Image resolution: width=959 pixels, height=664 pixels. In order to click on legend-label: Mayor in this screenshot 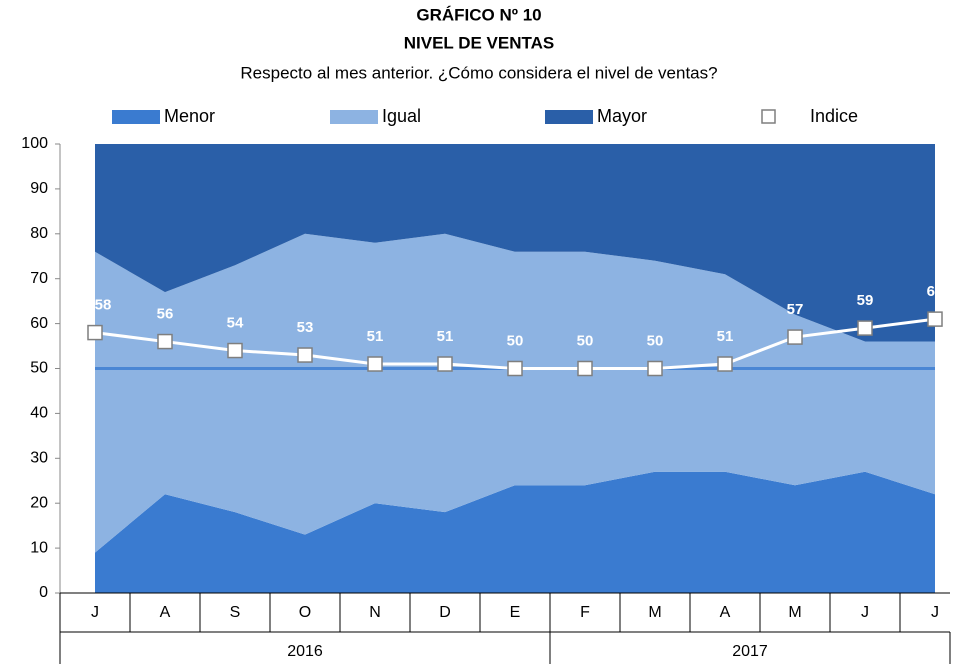, I will do `click(622, 116)`.